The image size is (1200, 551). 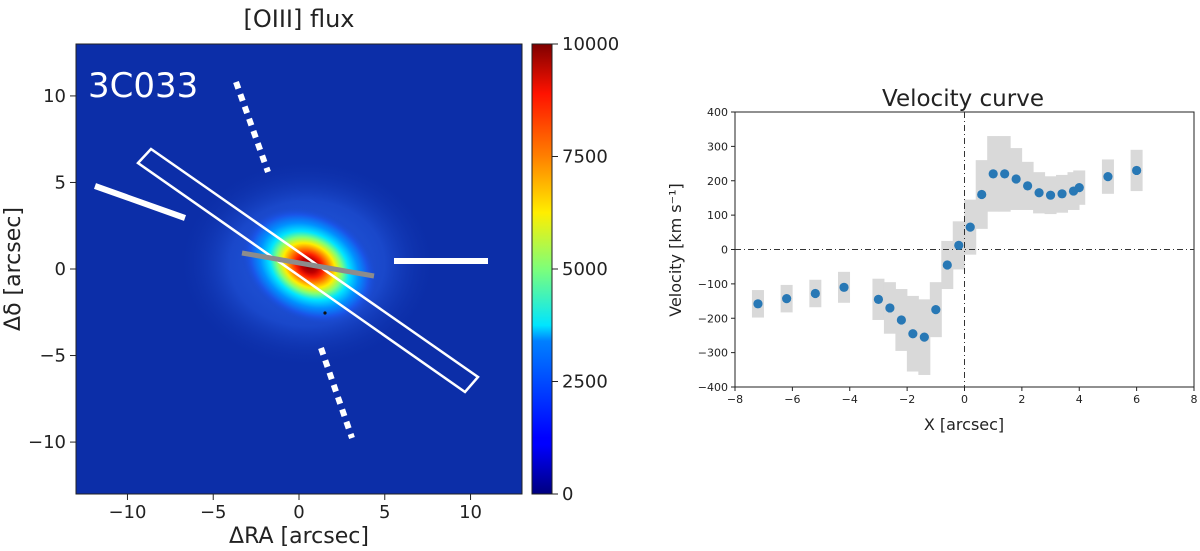 I want to click on velocity-xtick-label: −6, so click(x=792, y=399).